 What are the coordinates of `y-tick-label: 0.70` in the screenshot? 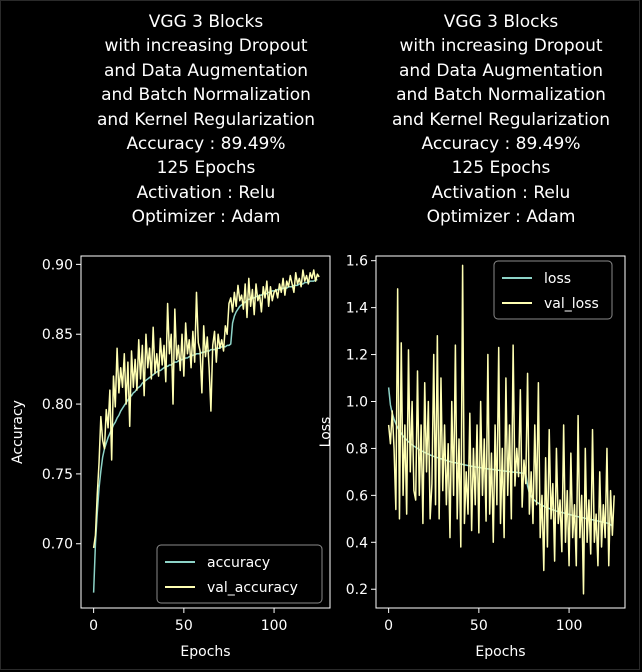 It's located at (57, 545).